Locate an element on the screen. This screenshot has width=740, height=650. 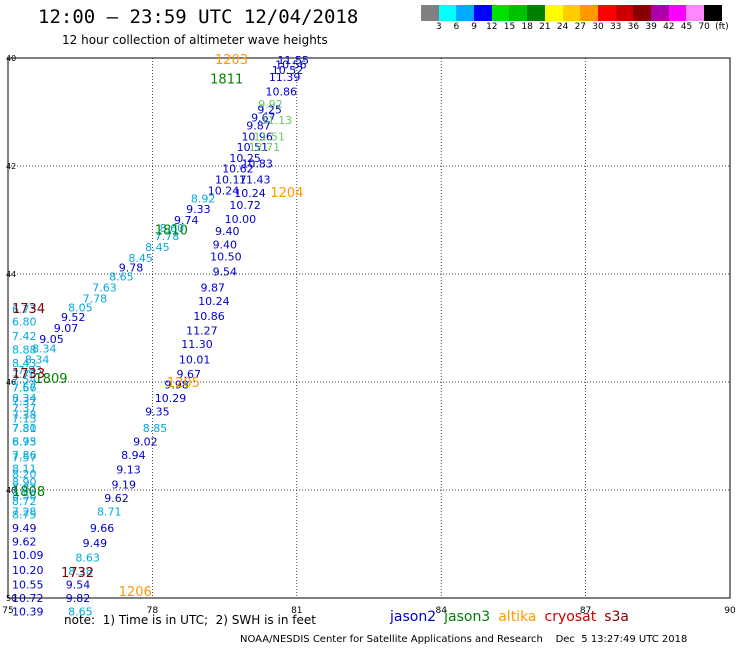
wave-height-value: 9.35 is located at coordinates (157, 412).